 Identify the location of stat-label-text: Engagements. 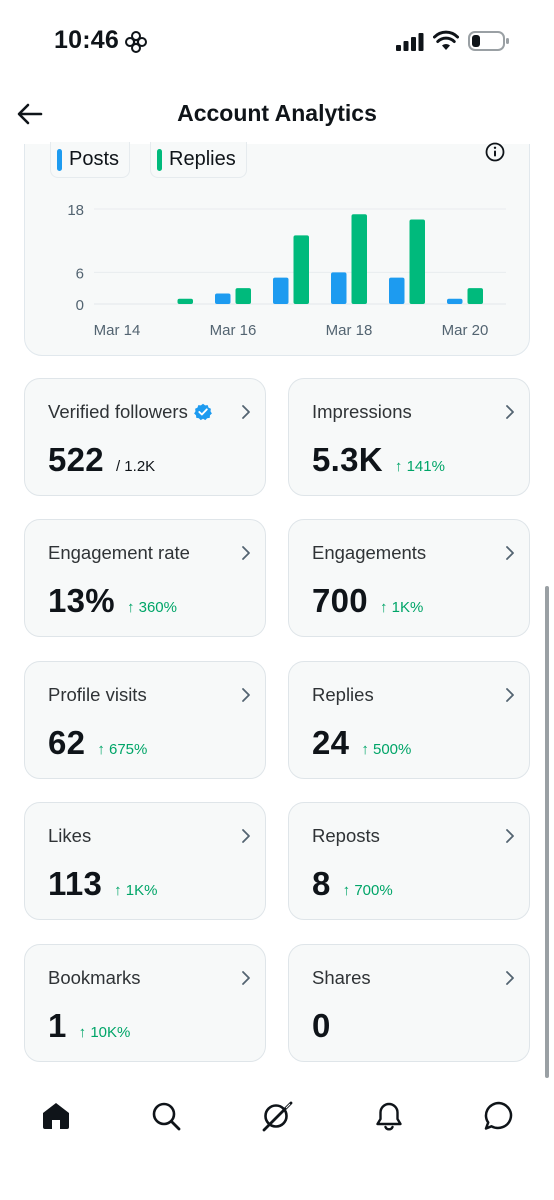
(369, 552).